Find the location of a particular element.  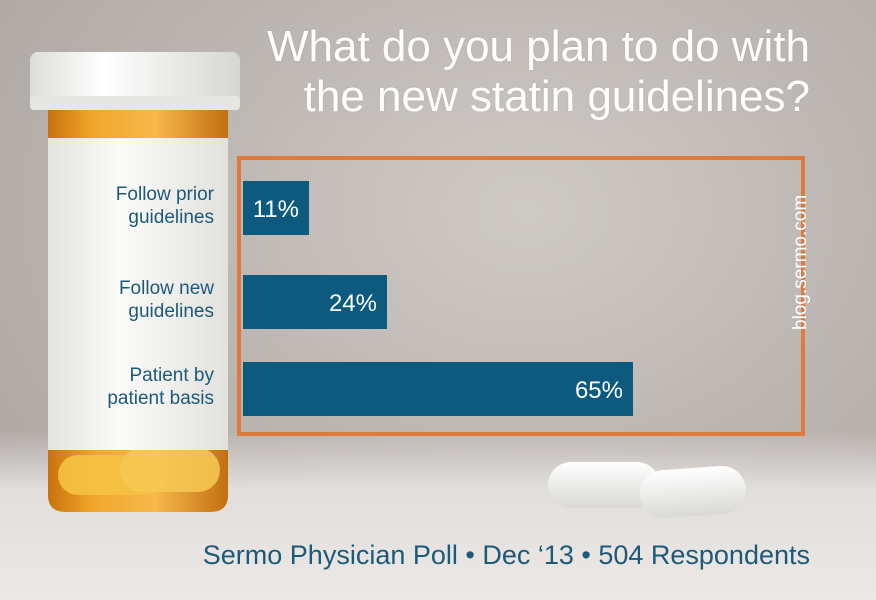

category-label-line: Follow new is located at coordinates (166, 288).